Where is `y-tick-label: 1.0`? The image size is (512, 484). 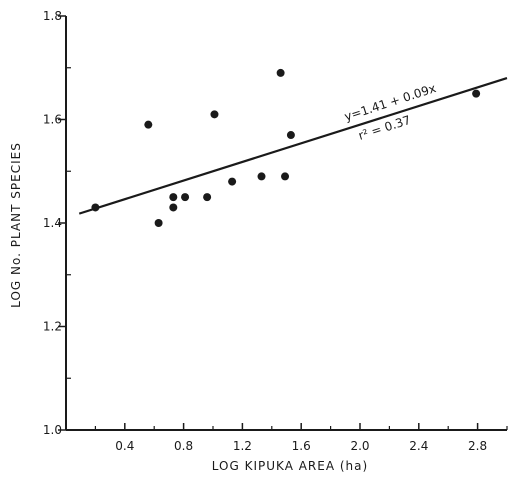 y-tick-label: 1.0 is located at coordinates (52, 430).